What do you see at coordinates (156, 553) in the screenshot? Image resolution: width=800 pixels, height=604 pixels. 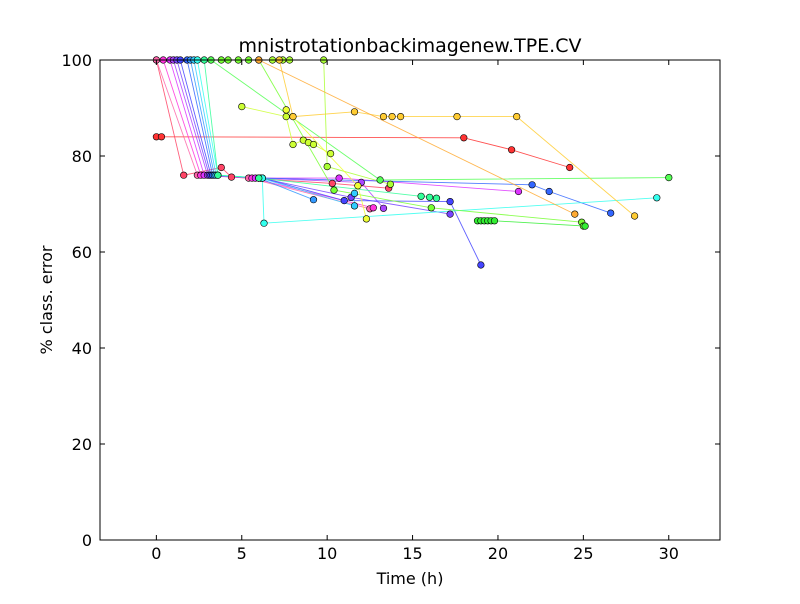 I see `x-tick-label: 0` at bounding box center [156, 553].